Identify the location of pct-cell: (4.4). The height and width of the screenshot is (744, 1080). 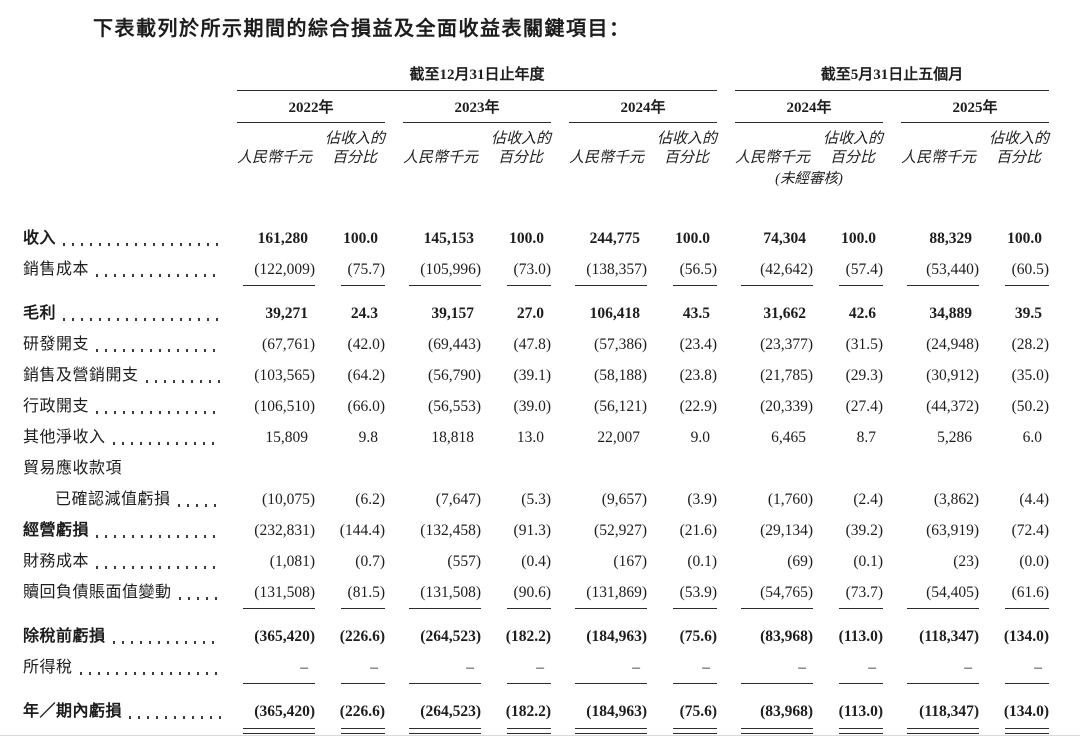
(1034, 499).